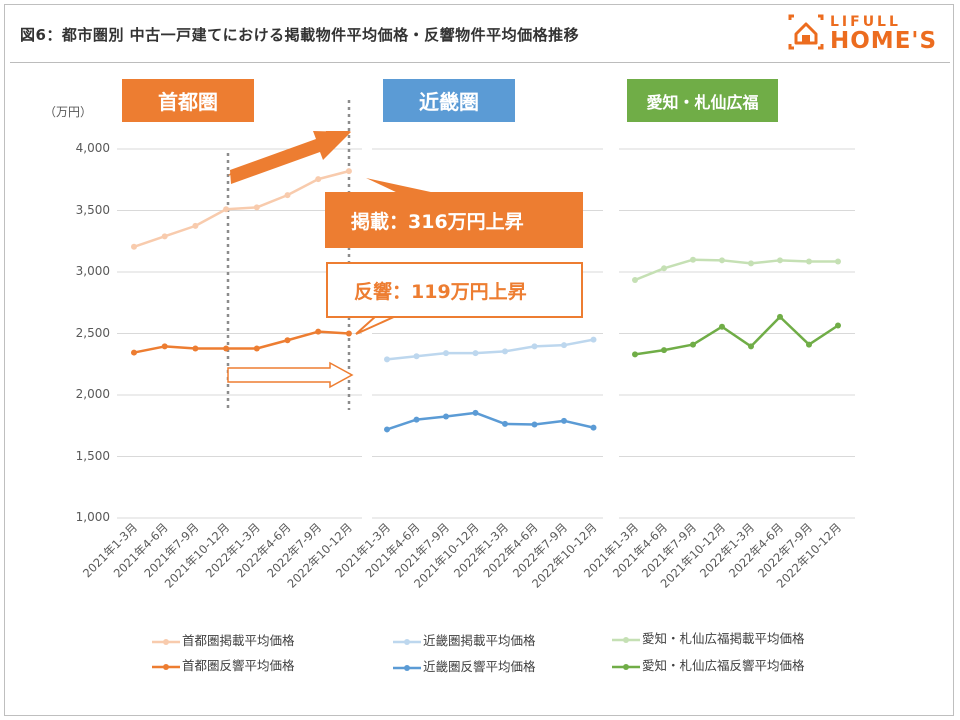 The image size is (960, 720). What do you see at coordinates (480, 62) in the screenshot?
I see `title-divider` at bounding box center [480, 62].